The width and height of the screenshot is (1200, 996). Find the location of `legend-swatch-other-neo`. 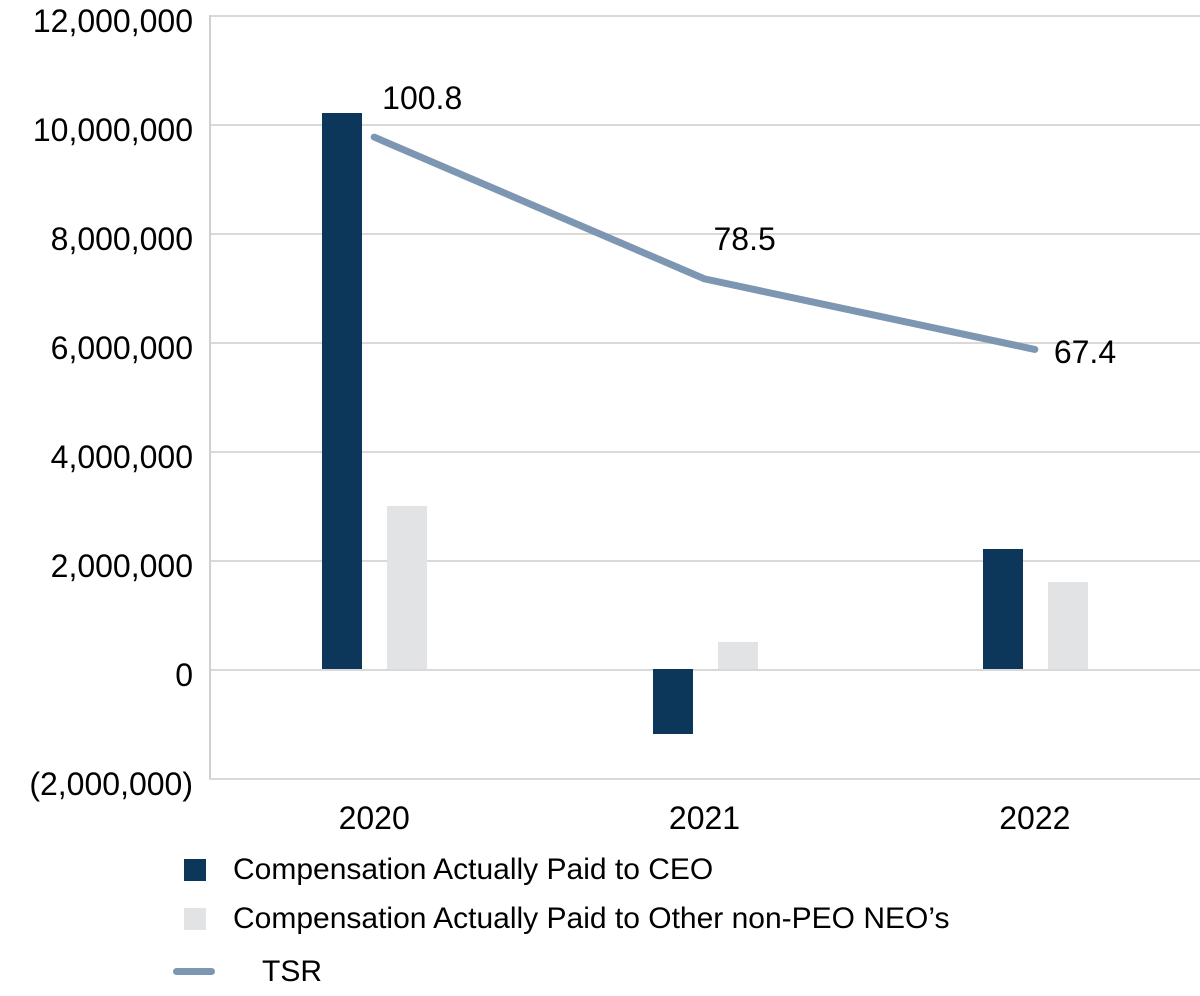

legend-swatch-other-neo is located at coordinates (195, 919).